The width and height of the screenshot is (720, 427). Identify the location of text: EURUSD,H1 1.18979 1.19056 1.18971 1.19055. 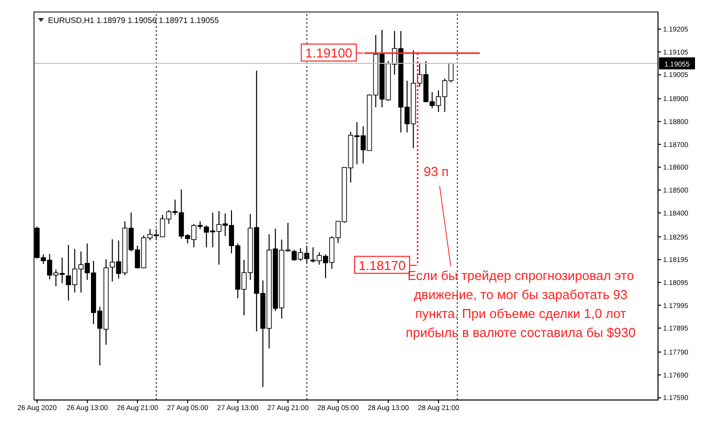
(134, 20).